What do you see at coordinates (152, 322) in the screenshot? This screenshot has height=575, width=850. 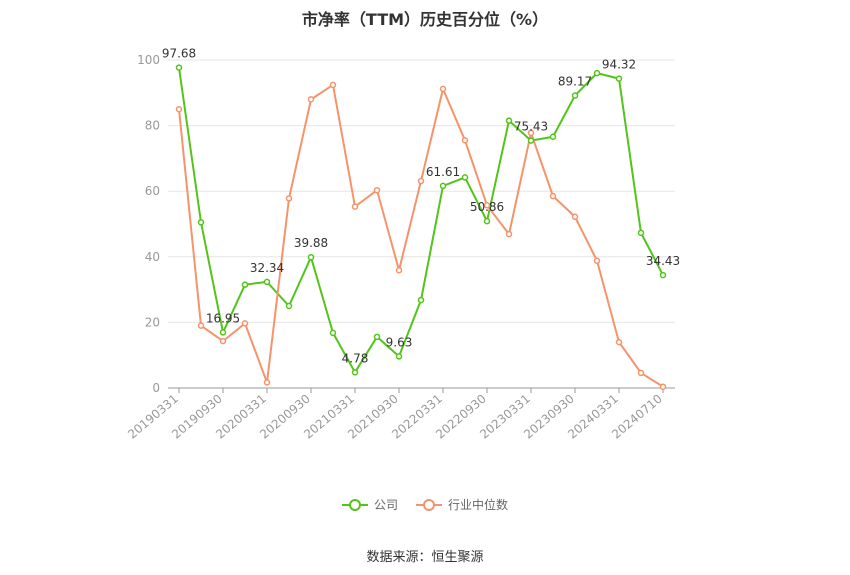 I see `y-tick-label: 20` at bounding box center [152, 322].